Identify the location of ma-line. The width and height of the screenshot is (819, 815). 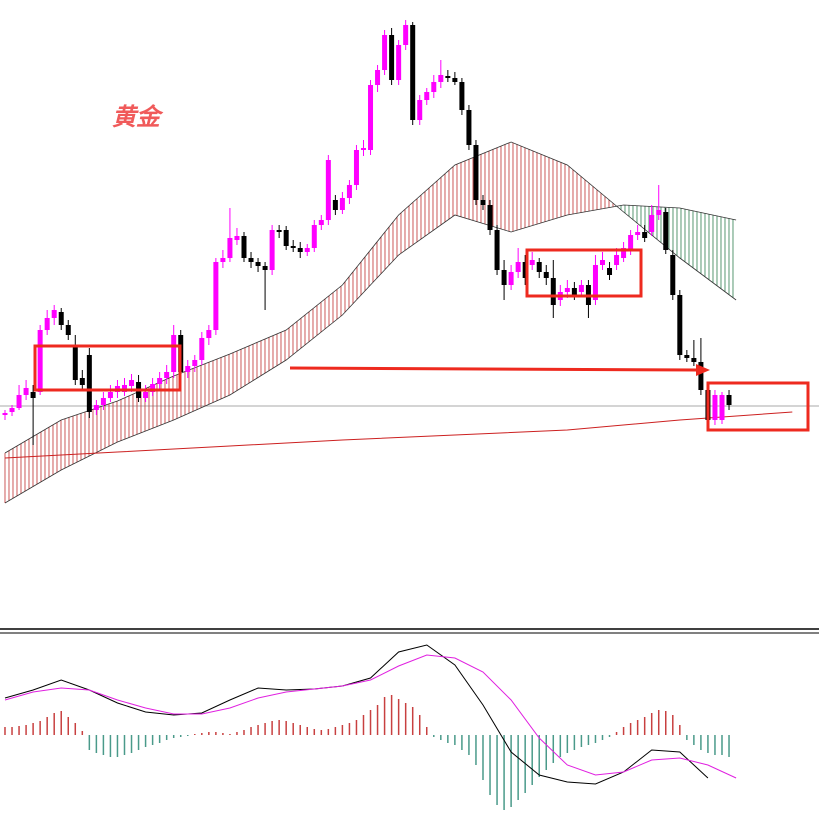
(398, 435).